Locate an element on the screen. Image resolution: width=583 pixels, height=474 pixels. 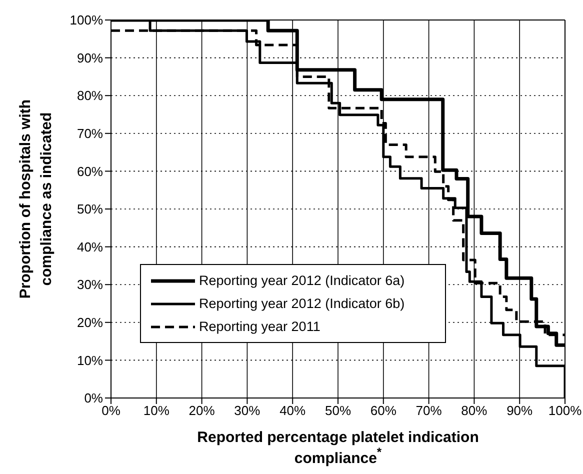
y-tick-label: 40% is located at coordinates (90, 246).